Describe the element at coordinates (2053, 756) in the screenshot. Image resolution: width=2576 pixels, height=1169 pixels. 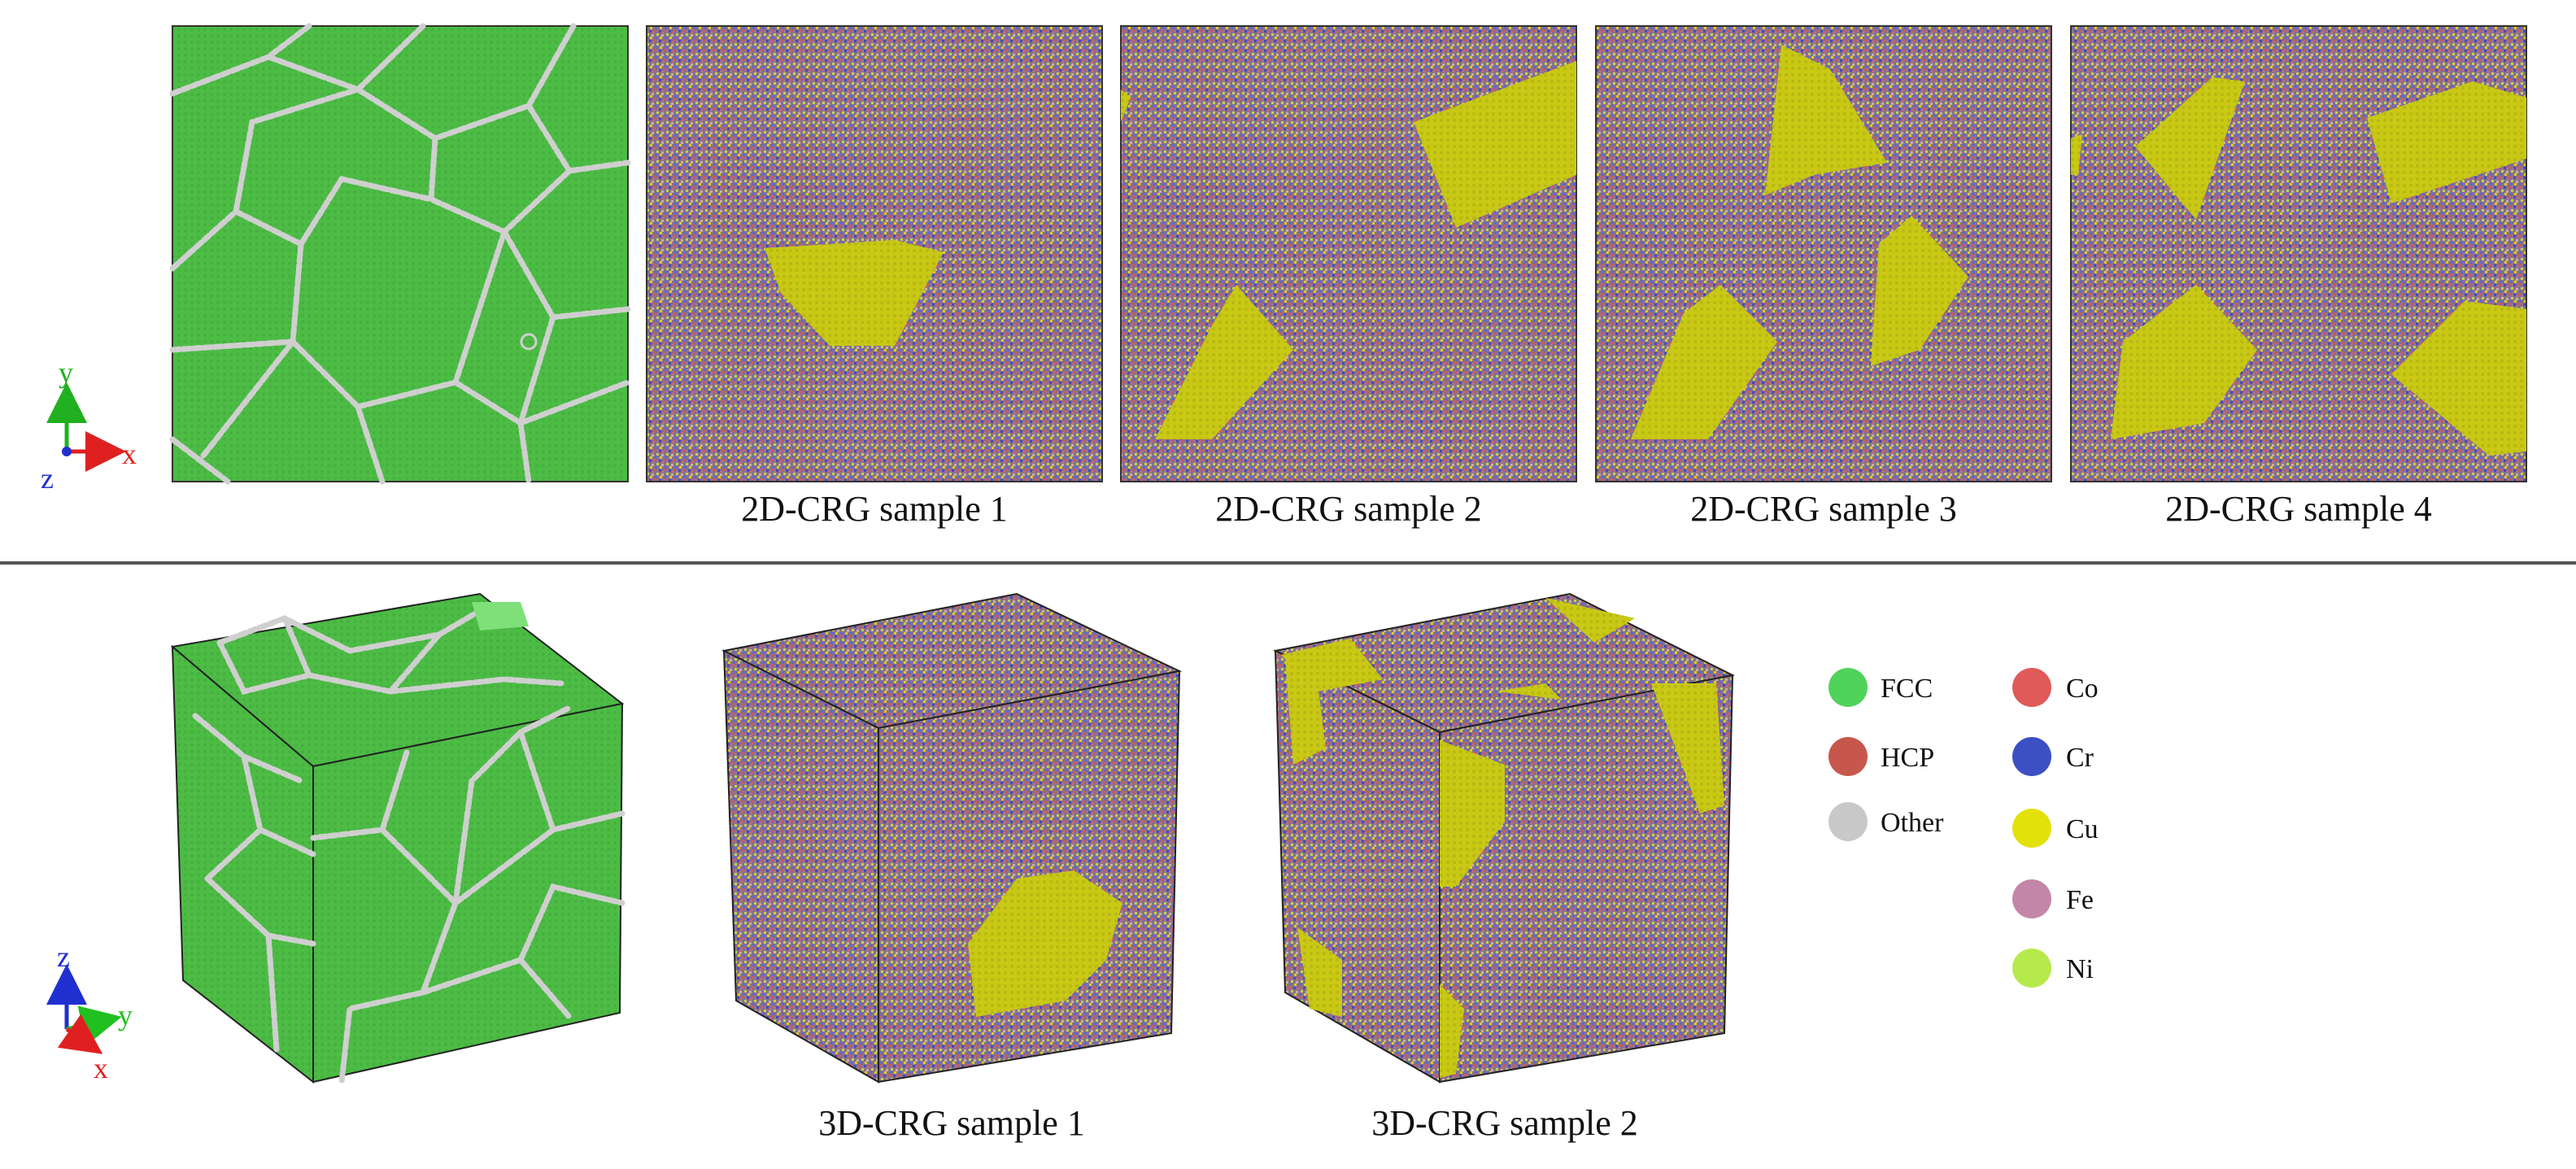
I see `legend-item-cr: Cr` at that location.